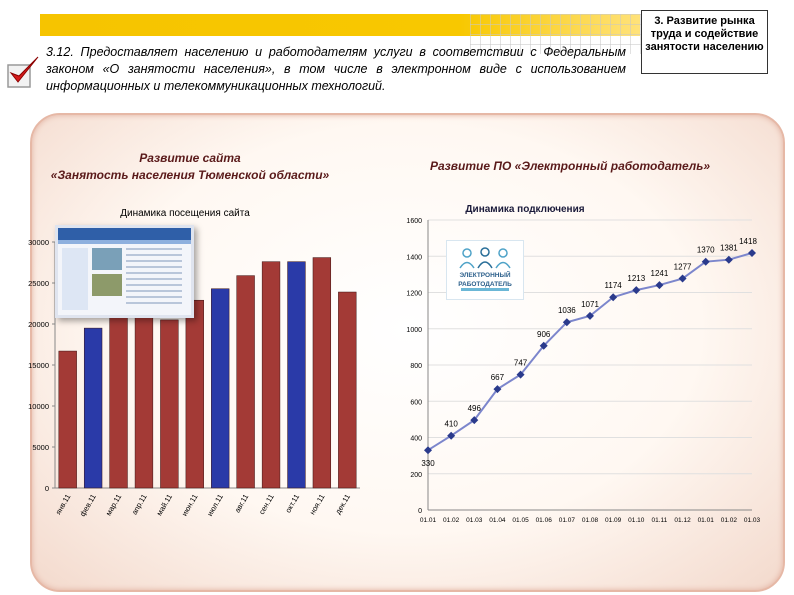 This screenshot has height=595, width=794. I want to click on line-y-tick-label: 800, so click(416, 366).